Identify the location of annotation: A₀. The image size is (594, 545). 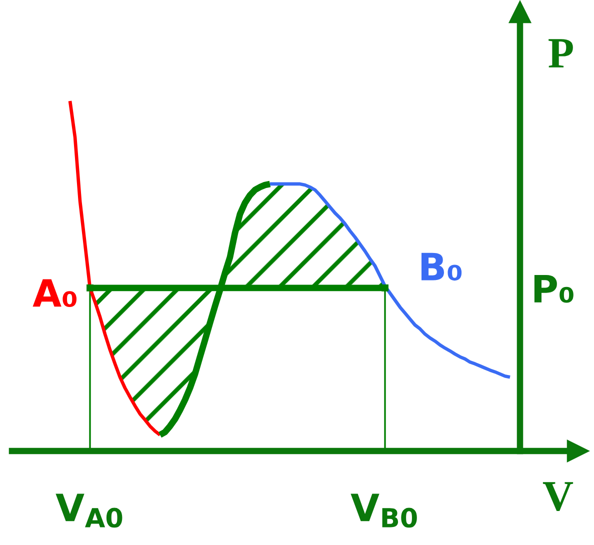
(54, 293).